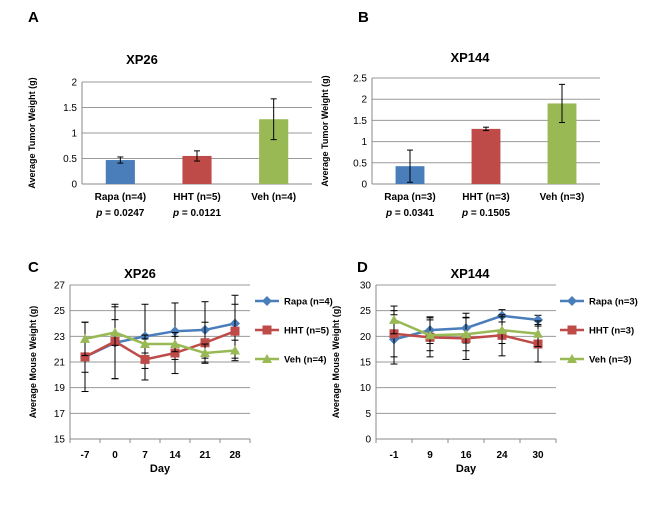 This screenshot has height=505, width=650. I want to click on category-label: Rapa (n=3), so click(409, 197).